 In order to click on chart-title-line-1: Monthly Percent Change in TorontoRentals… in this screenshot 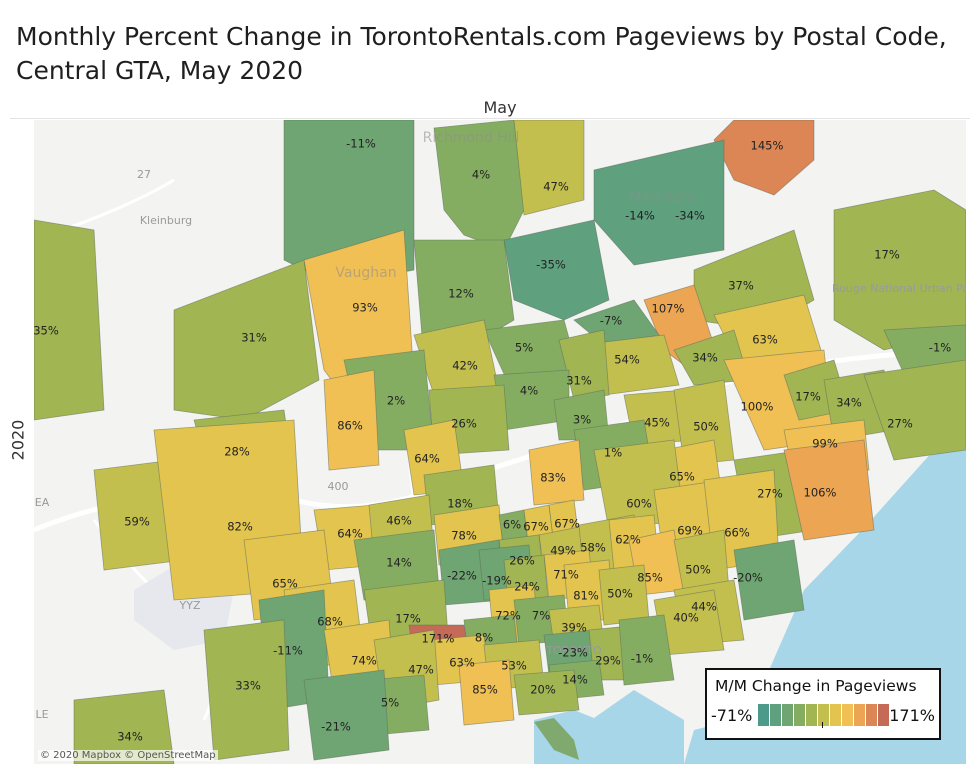, I will do `click(481, 36)`.